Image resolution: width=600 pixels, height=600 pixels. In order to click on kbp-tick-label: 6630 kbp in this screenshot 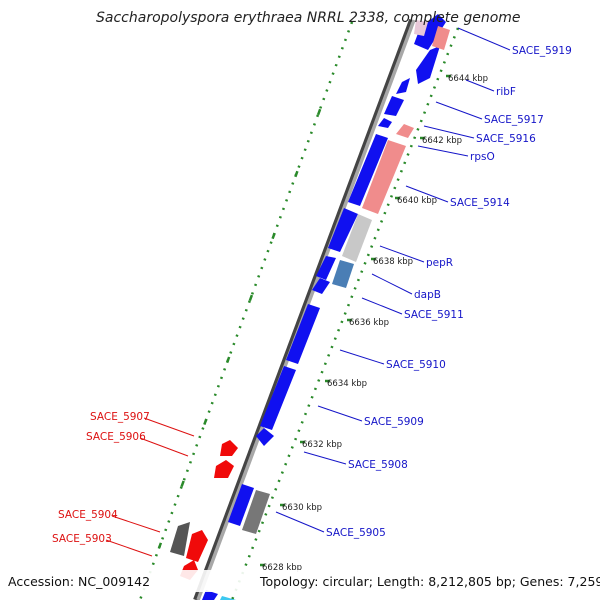, I will do `click(302, 508)`.